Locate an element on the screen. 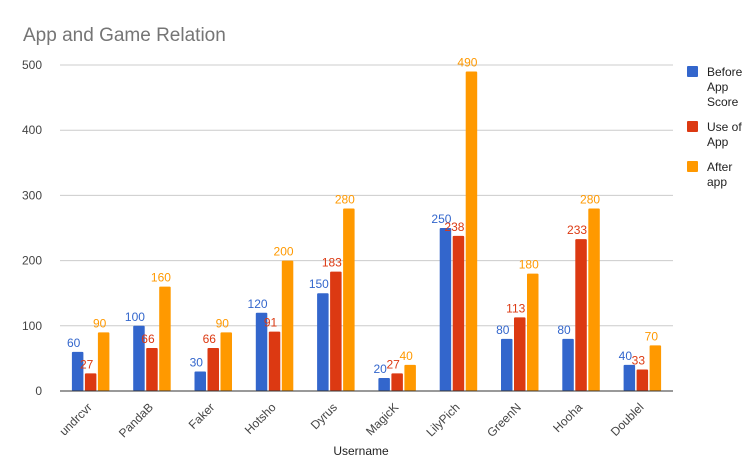  legend-label: Before App Score is located at coordinates (725, 87).